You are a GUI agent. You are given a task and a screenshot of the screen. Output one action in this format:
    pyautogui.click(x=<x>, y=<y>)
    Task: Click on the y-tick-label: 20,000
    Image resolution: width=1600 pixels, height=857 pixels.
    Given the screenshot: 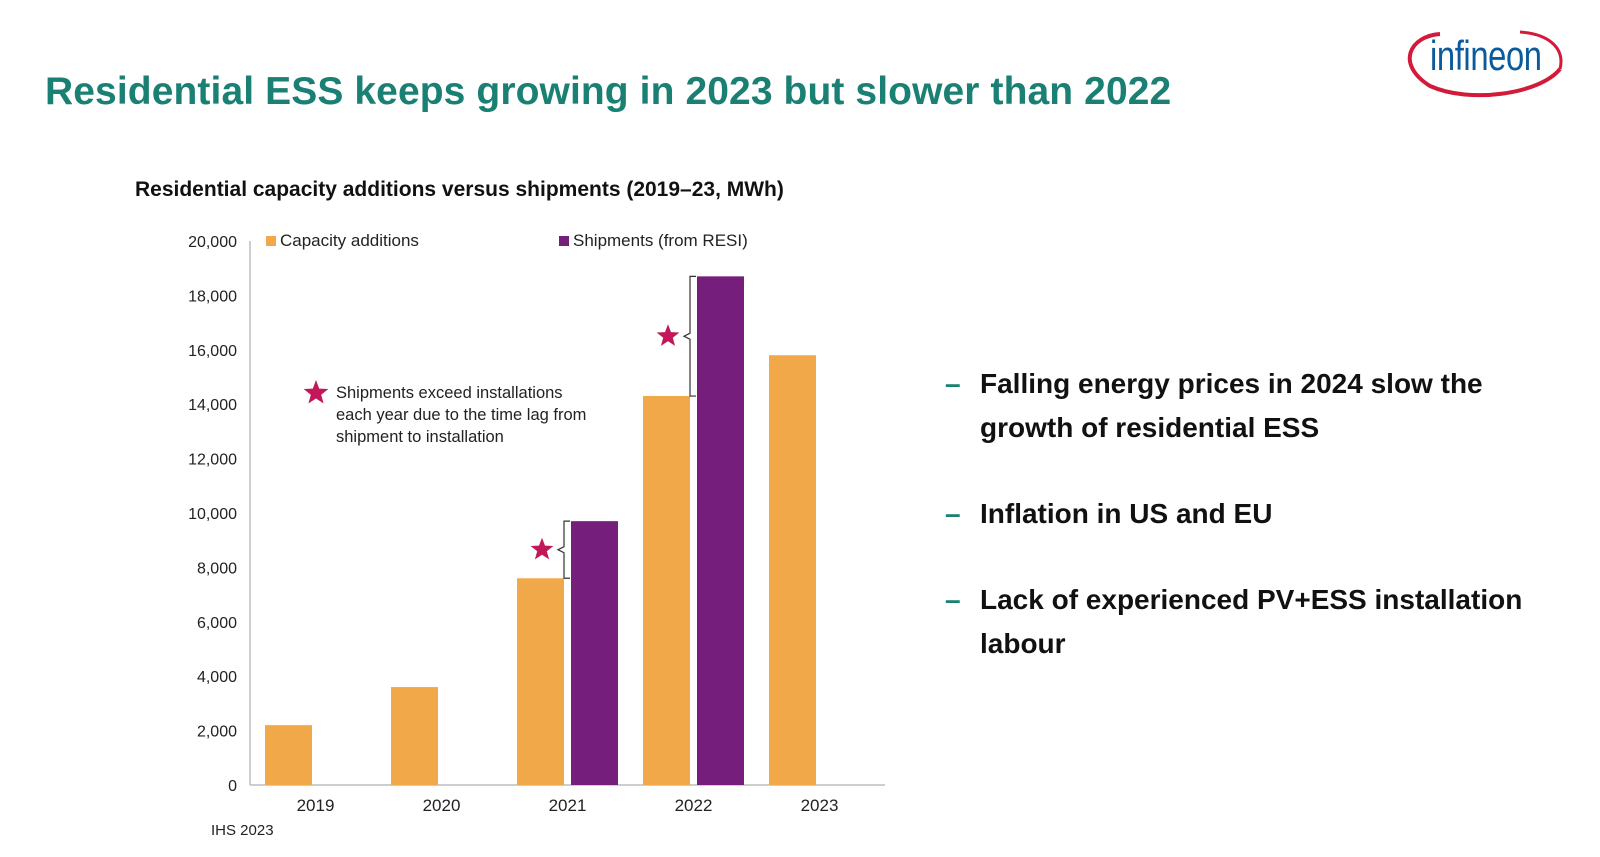 What is the action you would take?
    pyautogui.click(x=212, y=242)
    